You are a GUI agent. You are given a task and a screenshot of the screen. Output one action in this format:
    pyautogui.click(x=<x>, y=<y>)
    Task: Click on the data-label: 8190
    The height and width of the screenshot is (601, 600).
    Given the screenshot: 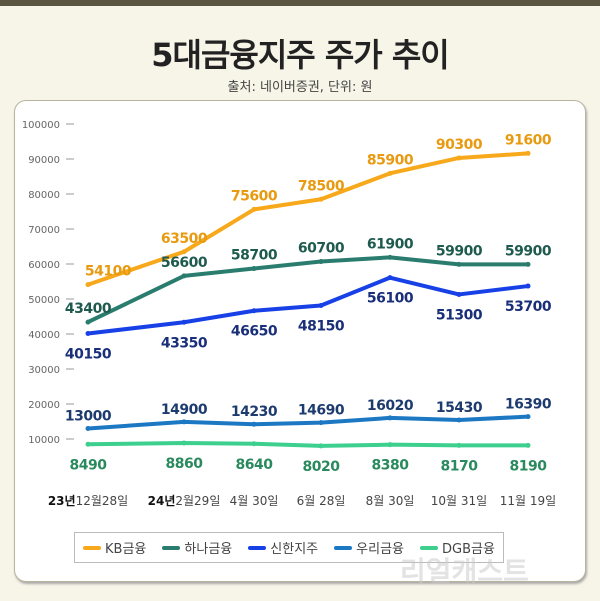 What is the action you would take?
    pyautogui.click(x=529, y=466)
    